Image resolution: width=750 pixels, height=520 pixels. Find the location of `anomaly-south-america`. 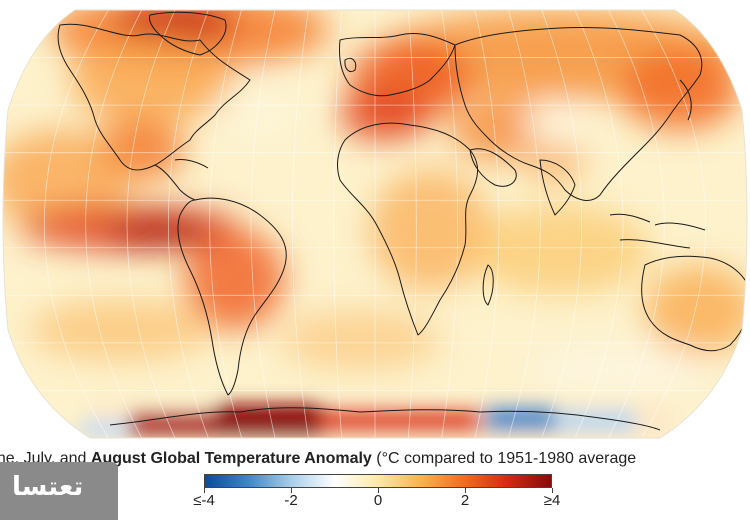

anomaly-south-america is located at coordinates (235, 280).